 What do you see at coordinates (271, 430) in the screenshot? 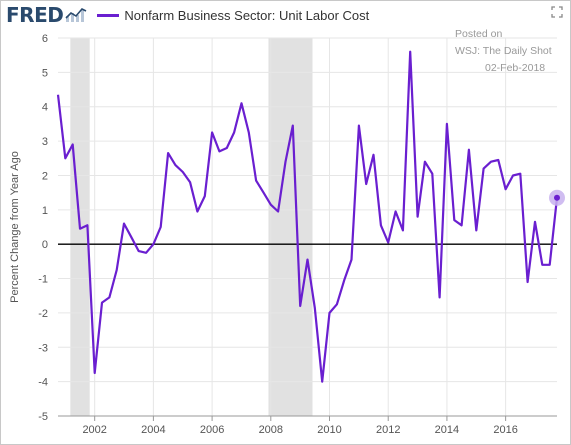
I see `x-tick-label: 2008` at bounding box center [271, 430].